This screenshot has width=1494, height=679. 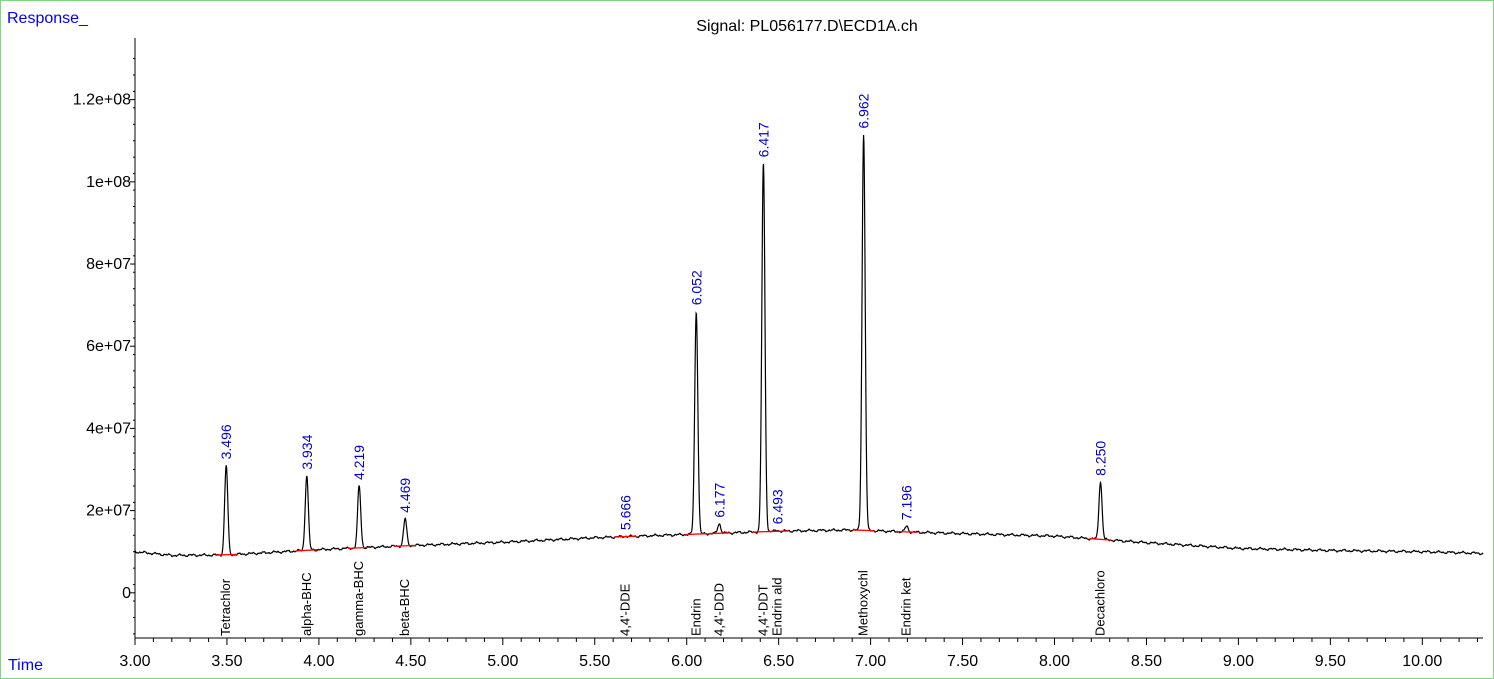 I want to click on peak-compound-label: 4,4'-DDD, so click(x=718, y=609).